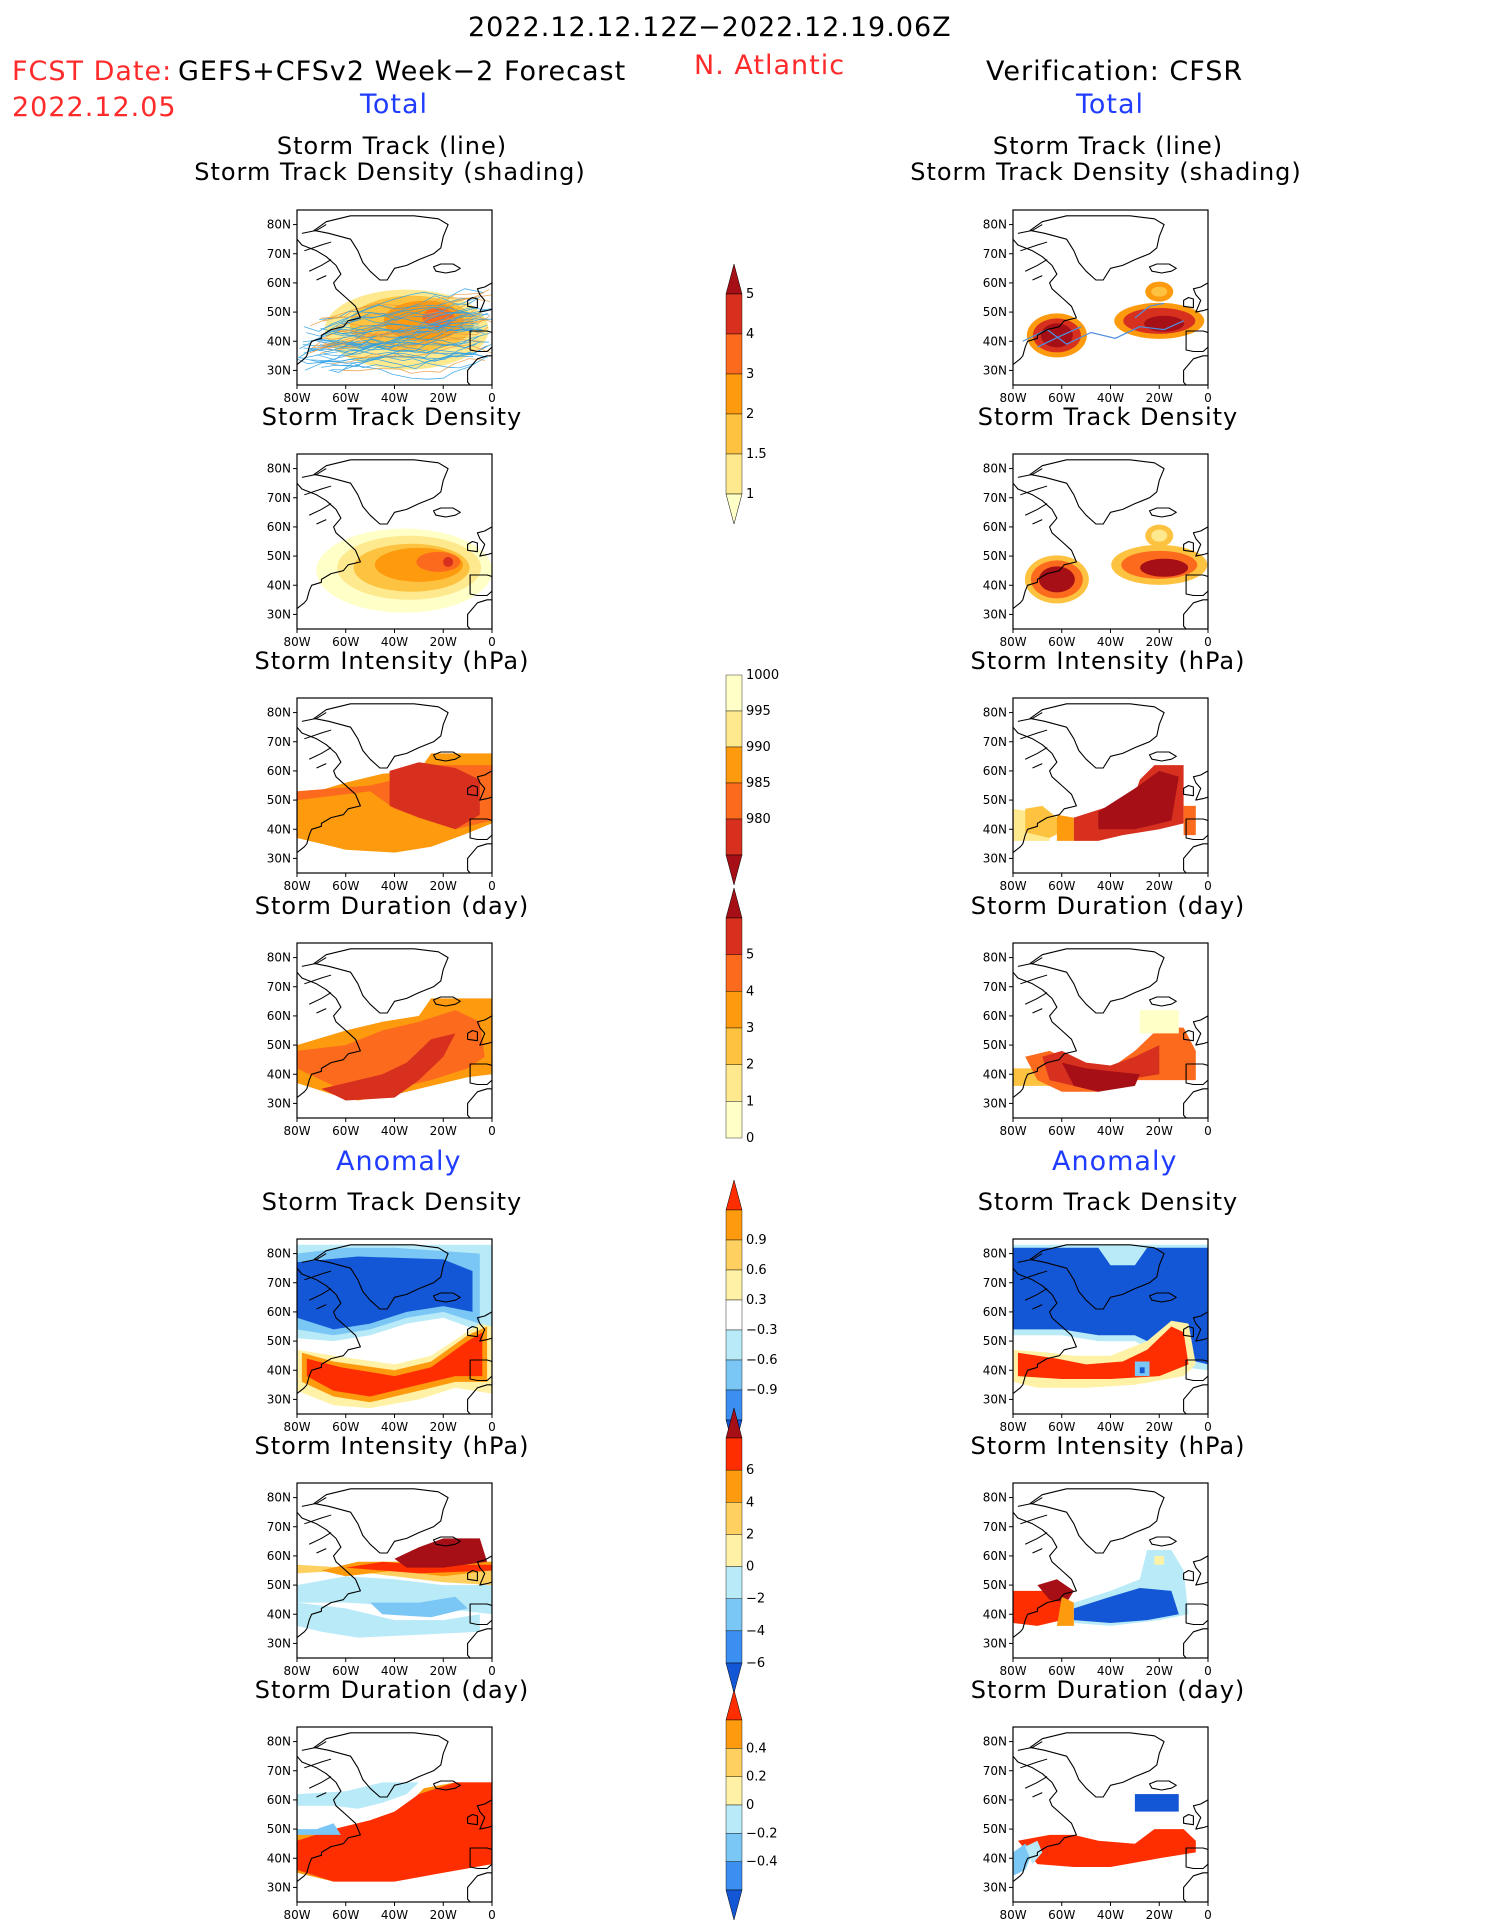 The width and height of the screenshot is (1487, 1925). What do you see at coordinates (1094, 1037) in the screenshot?
I see `map-panel-verif-duration: 80W 60W 40W 20W 0 80N 70N 60N 50N 40N 30N` at bounding box center [1094, 1037].